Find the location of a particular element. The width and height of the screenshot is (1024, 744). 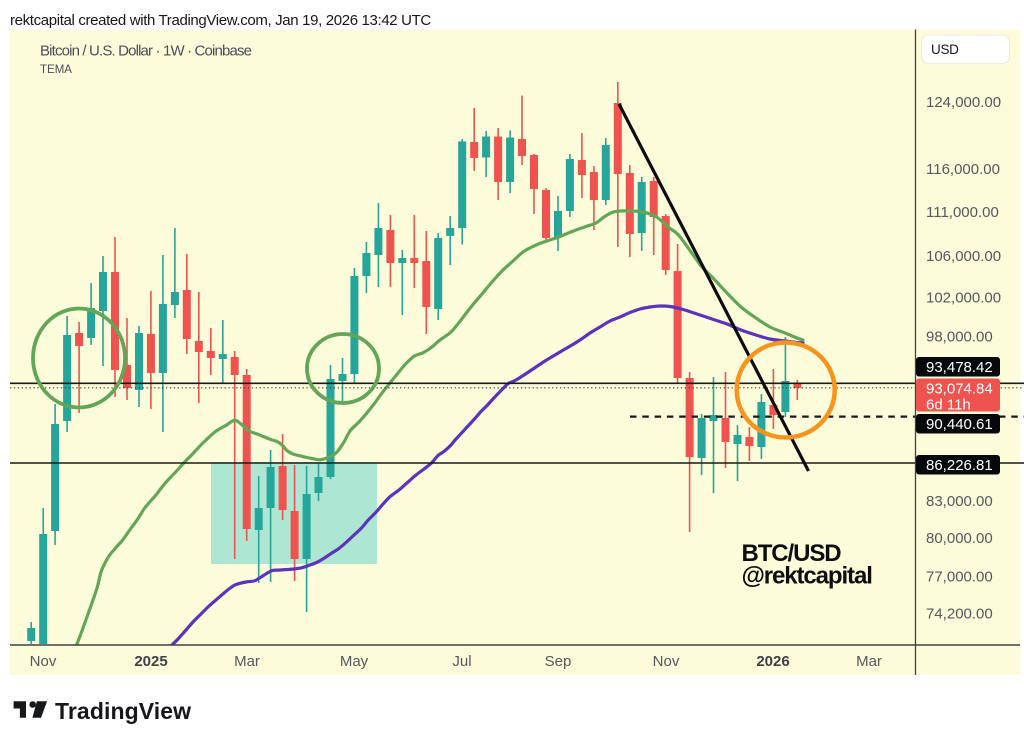

svg-text: 86,226.81 is located at coordinates (959, 465).